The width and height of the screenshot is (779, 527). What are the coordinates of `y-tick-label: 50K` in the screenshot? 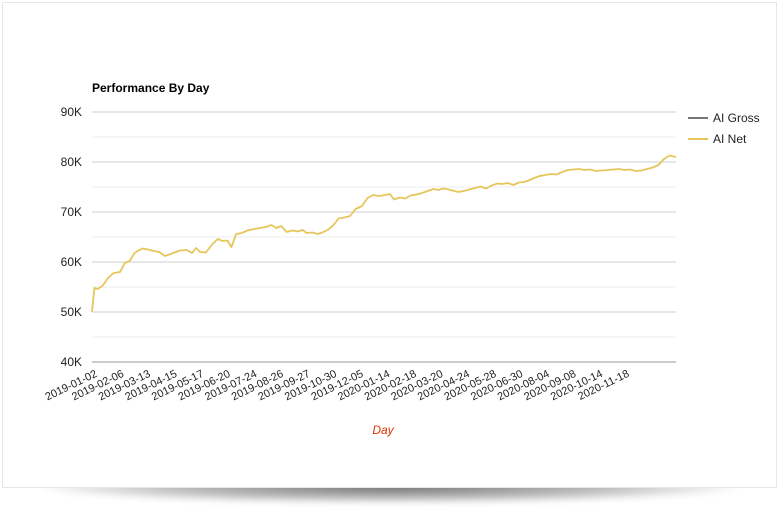 It's located at (71, 312).